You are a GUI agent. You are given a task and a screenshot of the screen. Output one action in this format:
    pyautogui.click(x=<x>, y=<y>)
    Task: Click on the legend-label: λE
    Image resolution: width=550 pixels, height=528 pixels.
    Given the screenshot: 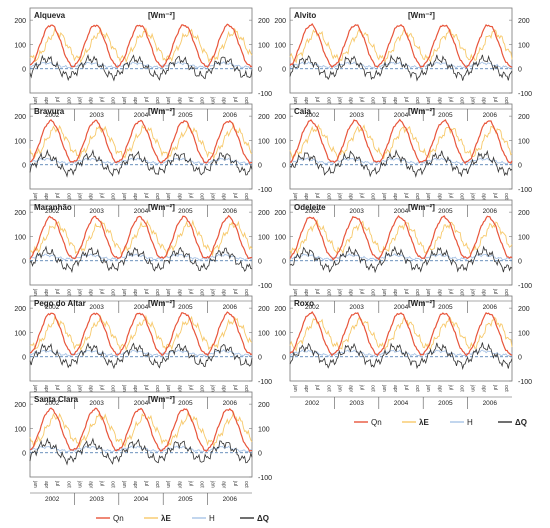 What is the action you would take?
    pyautogui.click(x=166, y=518)
    